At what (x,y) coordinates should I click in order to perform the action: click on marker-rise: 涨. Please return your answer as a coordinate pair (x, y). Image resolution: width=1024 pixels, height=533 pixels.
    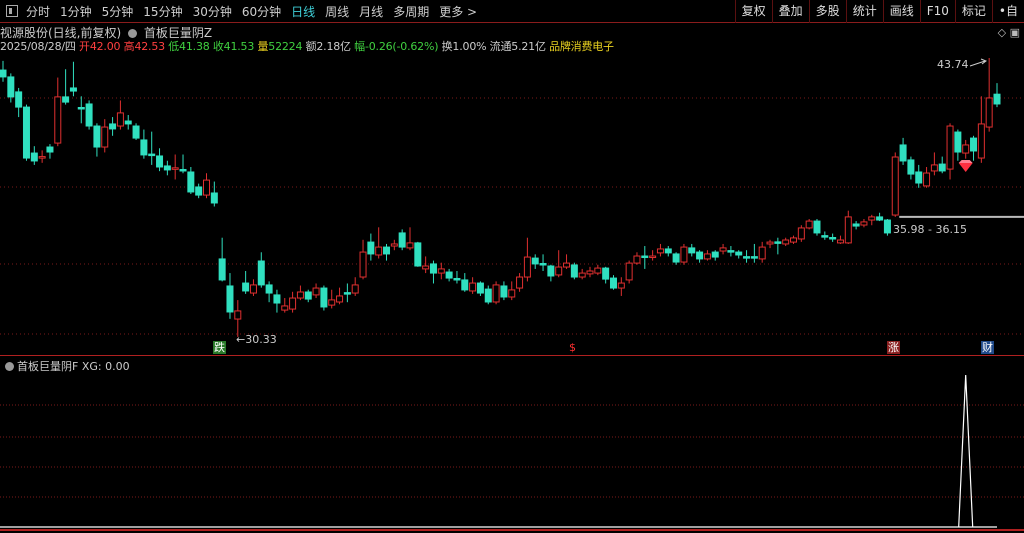
    Looking at the image, I should click on (893, 347).